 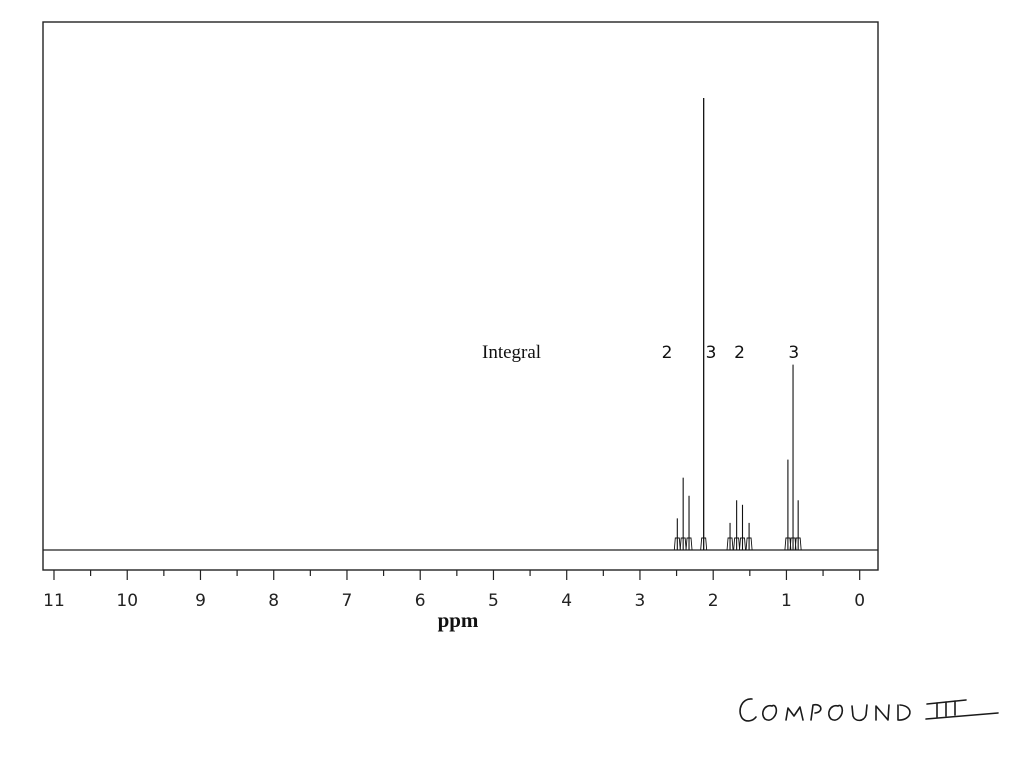 What do you see at coordinates (566, 601) in the screenshot?
I see `x-tick-label: 4` at bounding box center [566, 601].